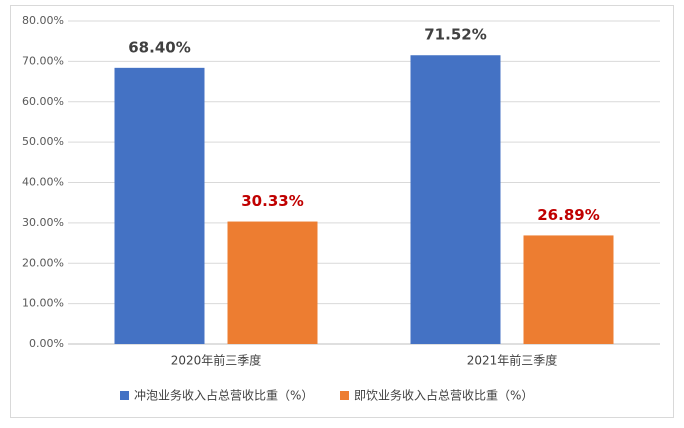  I want to click on y-tick-label: 10.00%, so click(43, 303).